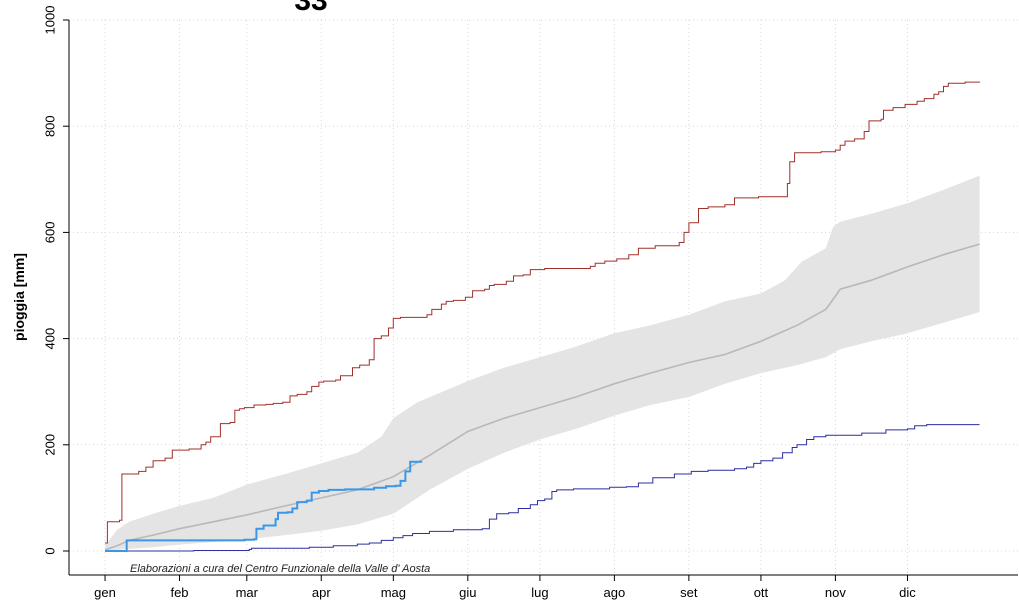 This screenshot has height=609, width=1019. Describe the element at coordinates (467, 592) in the screenshot. I see `x-tick-label: giu` at that location.